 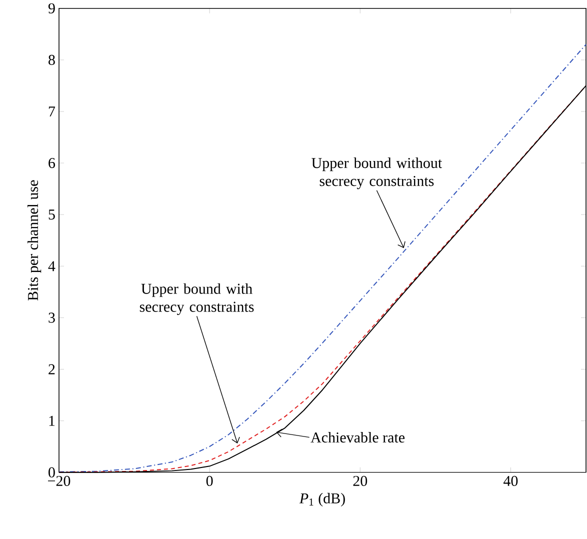 What do you see at coordinates (35, 240) in the screenshot?
I see `y-axis-title: Bits per channel use` at bounding box center [35, 240].